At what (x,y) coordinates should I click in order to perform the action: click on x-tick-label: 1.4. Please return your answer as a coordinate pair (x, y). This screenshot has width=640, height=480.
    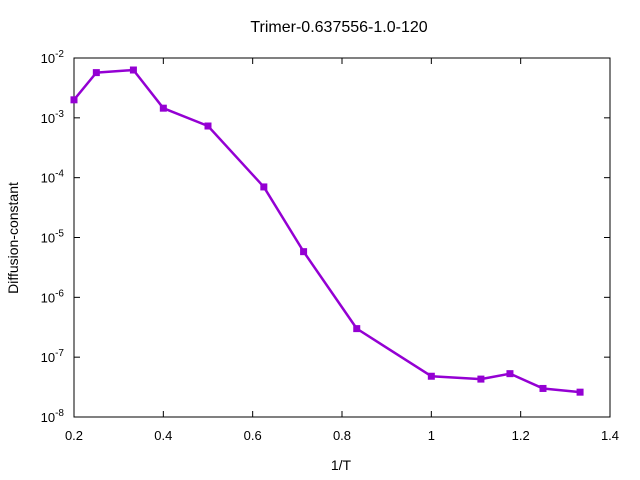
    Looking at the image, I should click on (610, 435).